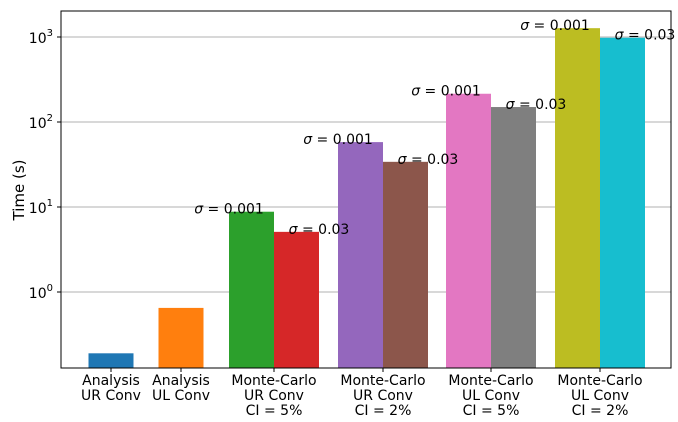 Image resolution: width=678 pixels, height=422 pixels. Describe the element at coordinates (645, 36) in the screenshot. I see `sigma-label-9: σ = 0.03` at that location.